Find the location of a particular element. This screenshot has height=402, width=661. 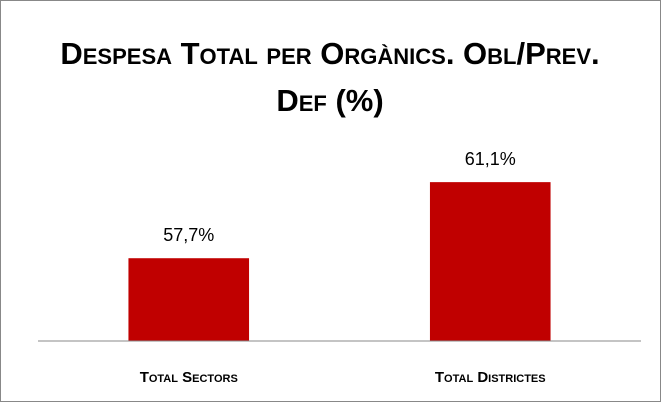

data-label: 61,1% is located at coordinates (490, 159).